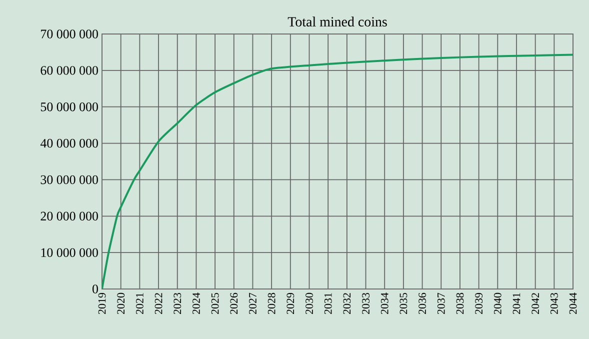 The height and width of the screenshot is (339, 589). Describe the element at coordinates (215, 303) in the screenshot. I see `x-tick-label: 2025` at that location.